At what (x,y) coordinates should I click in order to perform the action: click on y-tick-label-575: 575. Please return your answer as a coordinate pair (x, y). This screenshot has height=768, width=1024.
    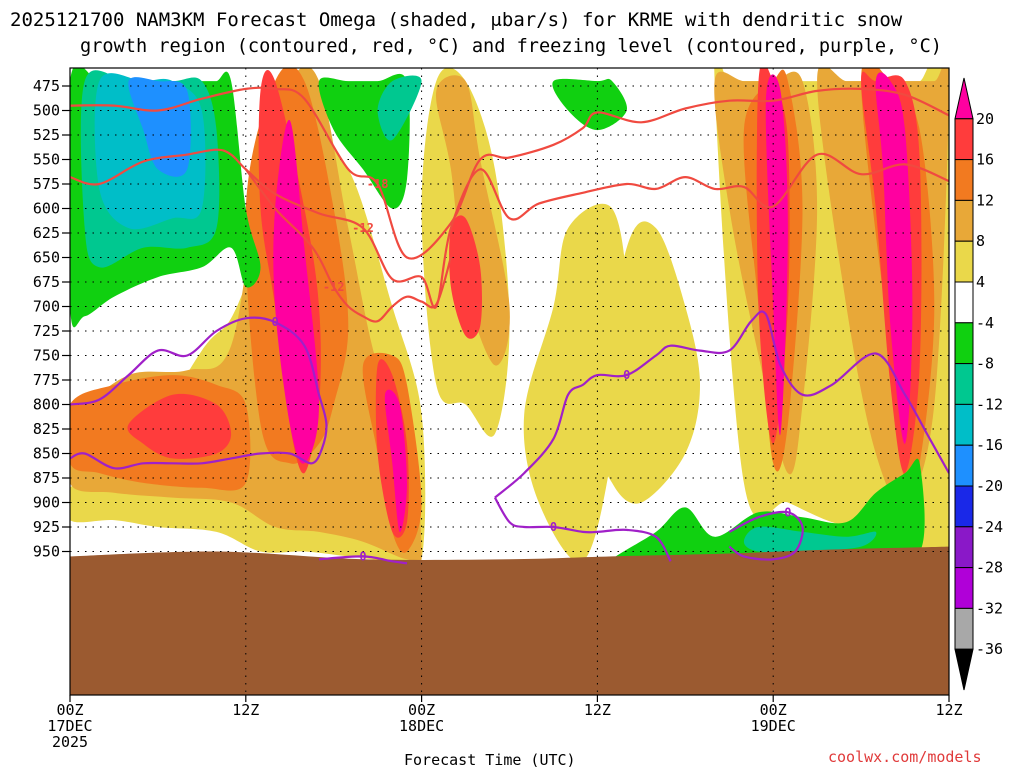
    Looking at the image, I should click on (46, 184).